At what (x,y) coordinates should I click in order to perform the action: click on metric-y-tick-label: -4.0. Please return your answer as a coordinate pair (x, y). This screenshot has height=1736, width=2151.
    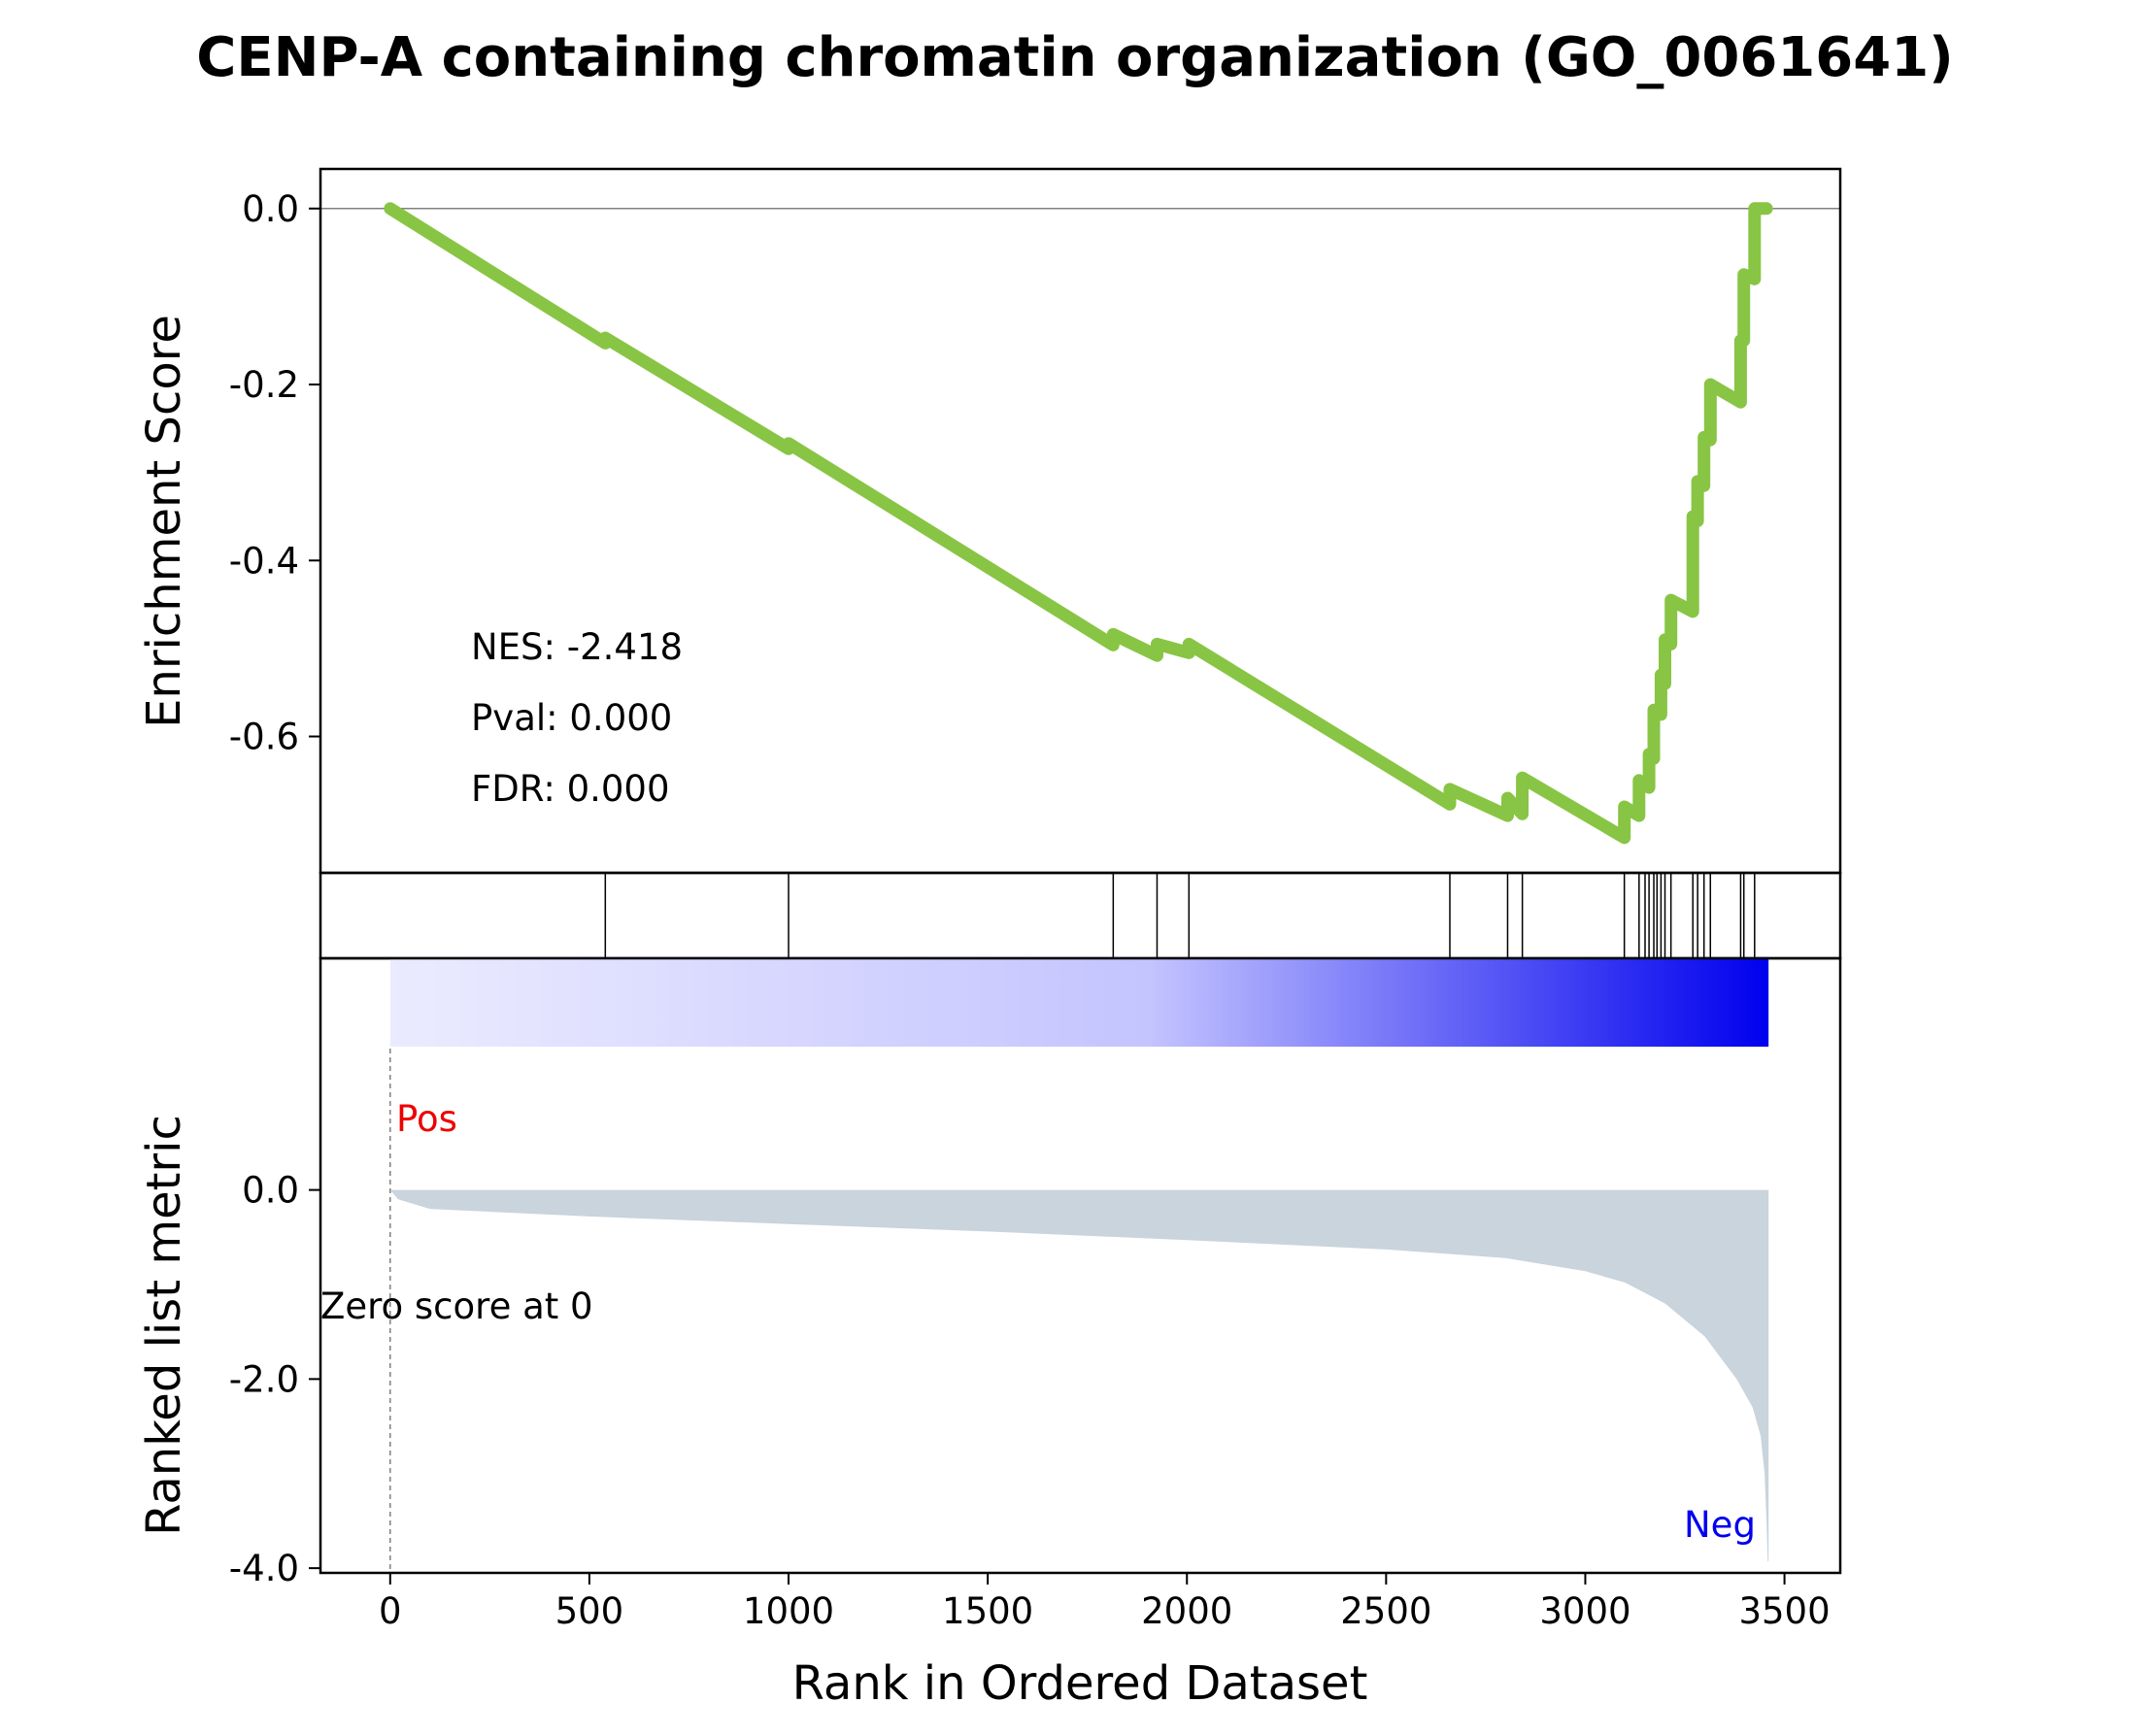
    Looking at the image, I should click on (264, 1568).